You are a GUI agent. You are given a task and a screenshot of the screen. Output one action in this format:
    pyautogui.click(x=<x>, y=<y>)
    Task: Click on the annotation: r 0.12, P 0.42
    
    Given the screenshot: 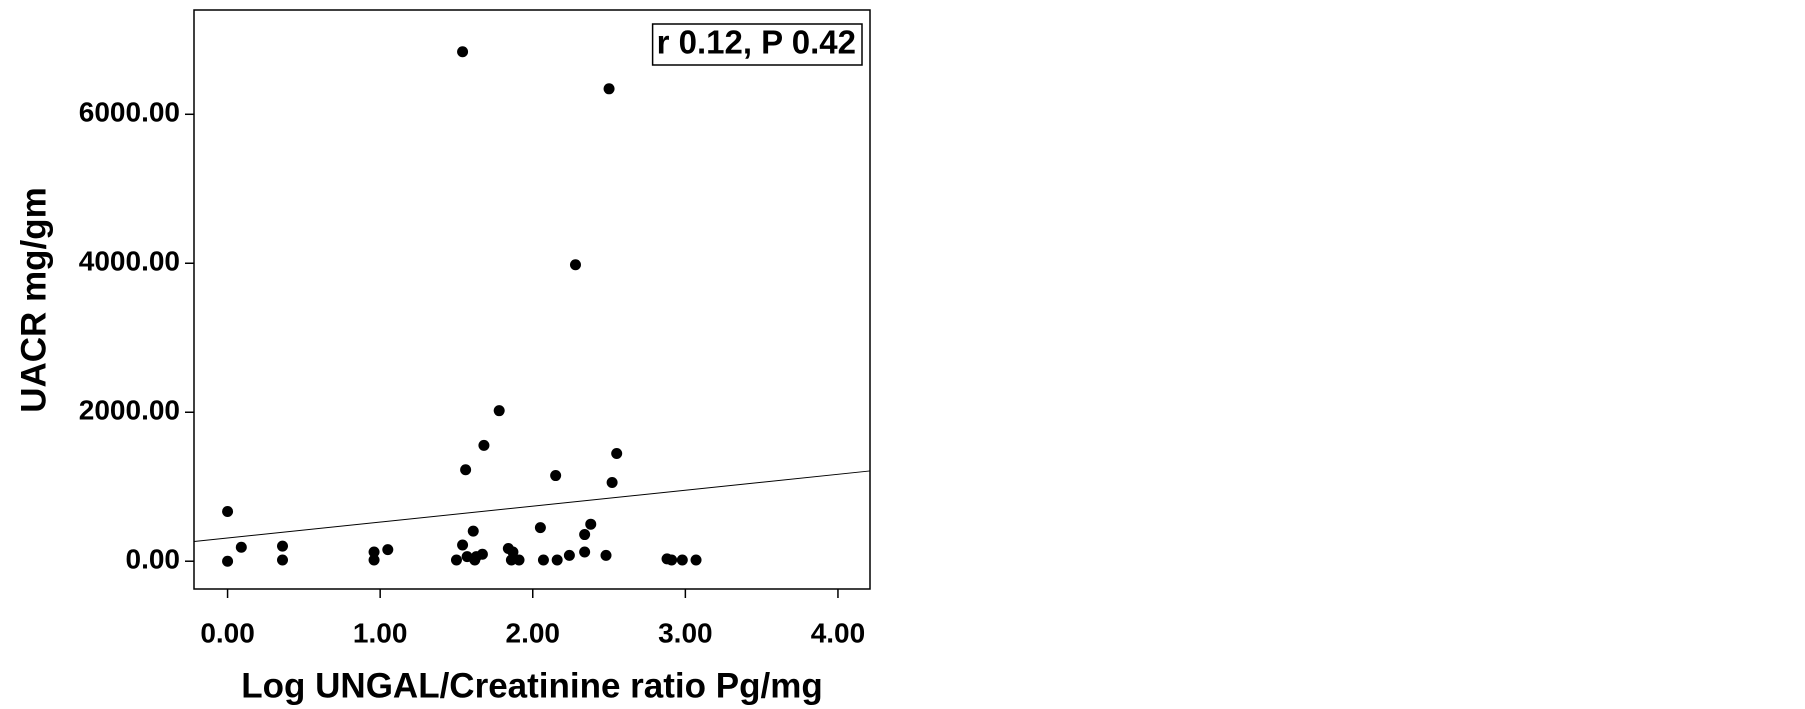 What is the action you would take?
    pyautogui.click(x=756, y=42)
    